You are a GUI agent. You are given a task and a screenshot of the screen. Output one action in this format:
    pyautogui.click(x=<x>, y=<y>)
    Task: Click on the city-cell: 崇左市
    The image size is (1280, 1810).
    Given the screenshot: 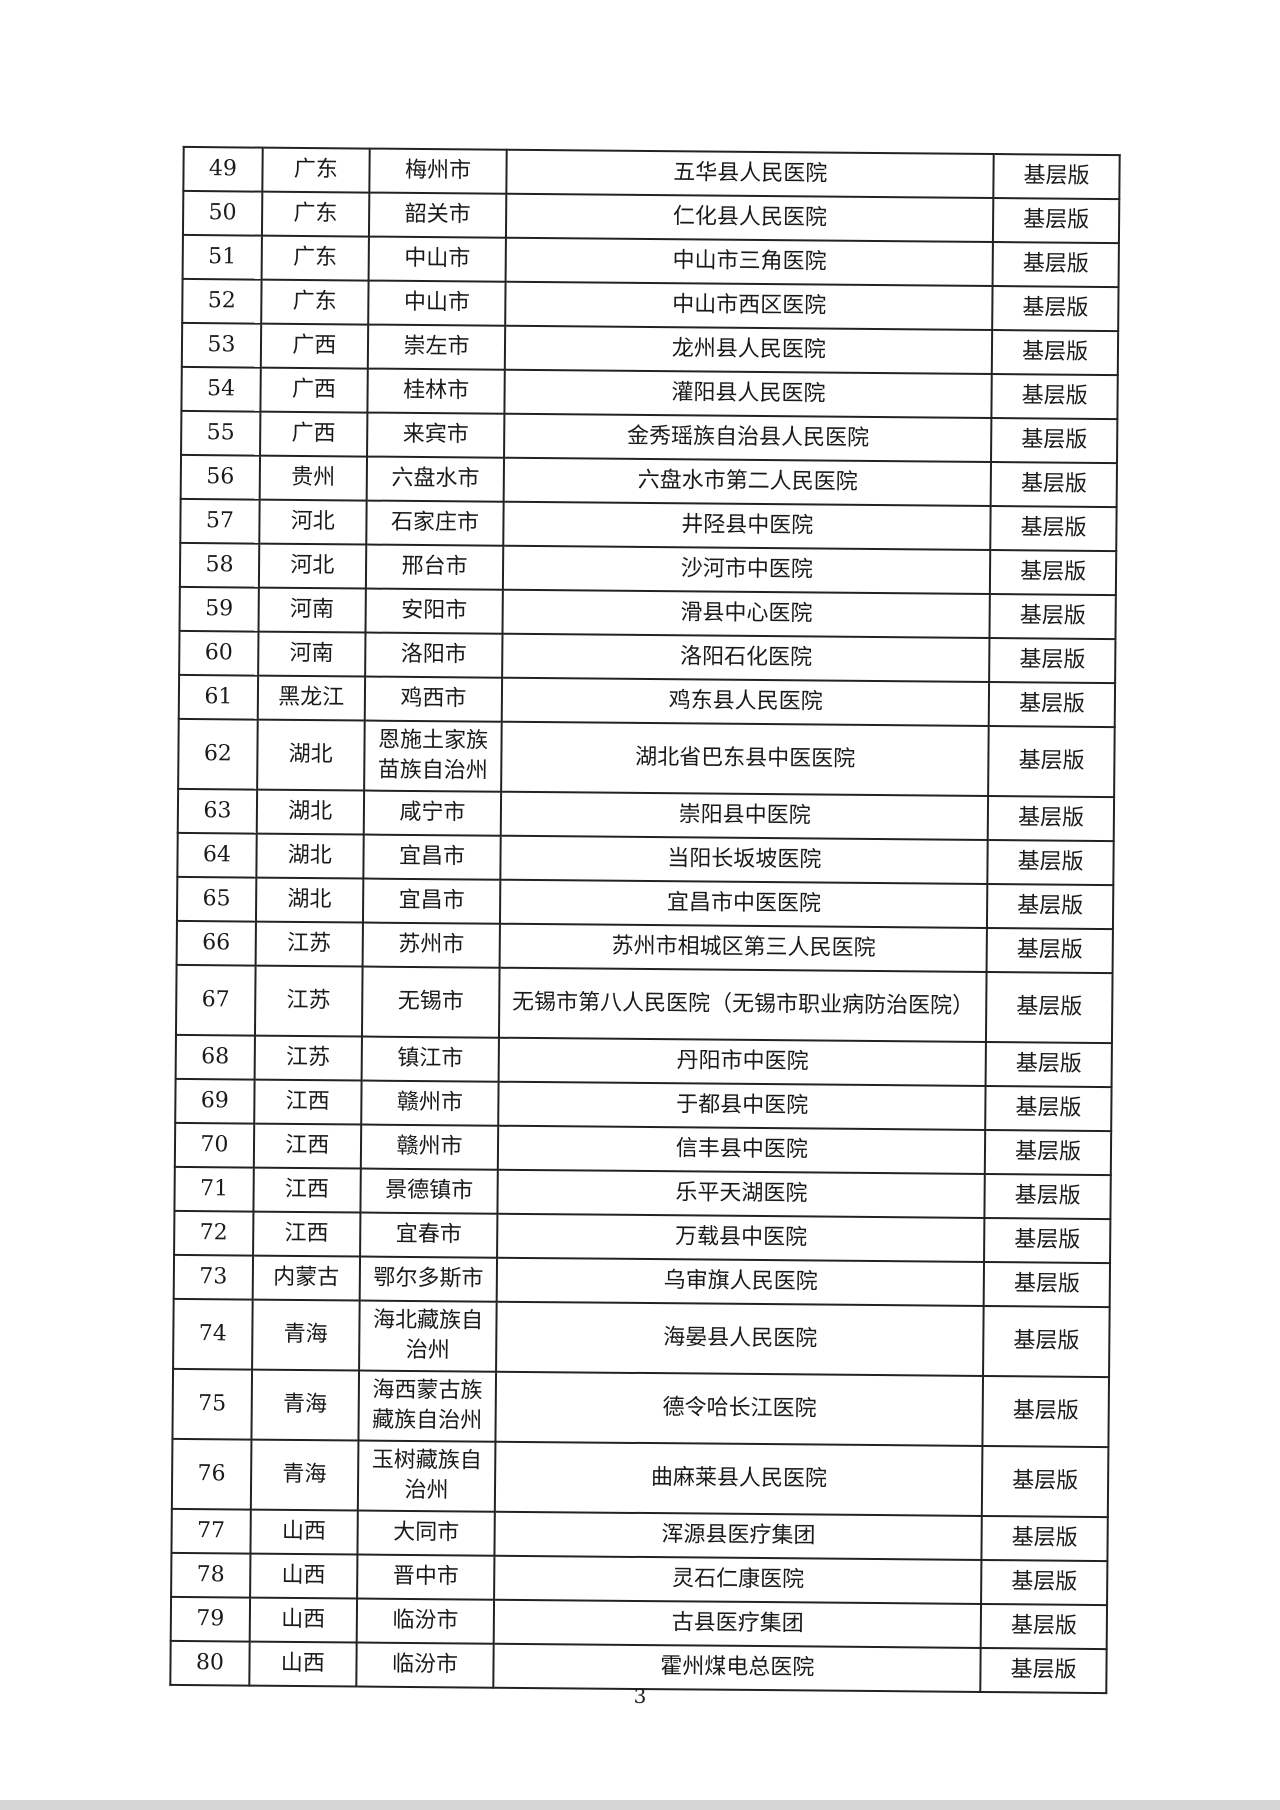 What is the action you would take?
    pyautogui.click(x=436, y=347)
    